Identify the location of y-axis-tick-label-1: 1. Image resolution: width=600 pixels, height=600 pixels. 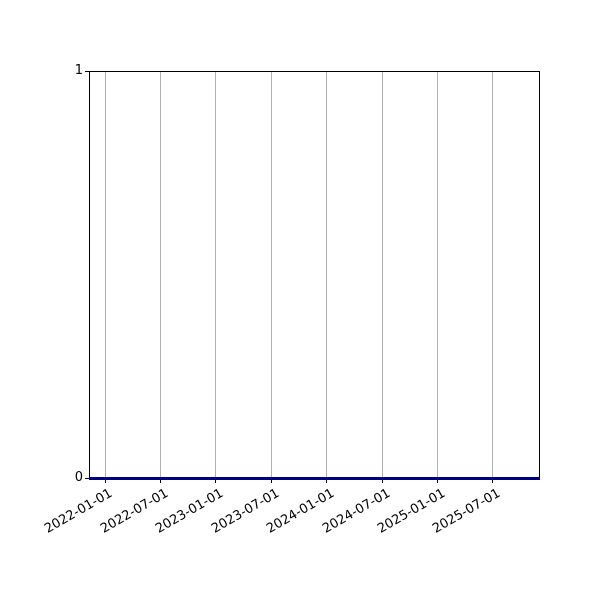
(78, 70).